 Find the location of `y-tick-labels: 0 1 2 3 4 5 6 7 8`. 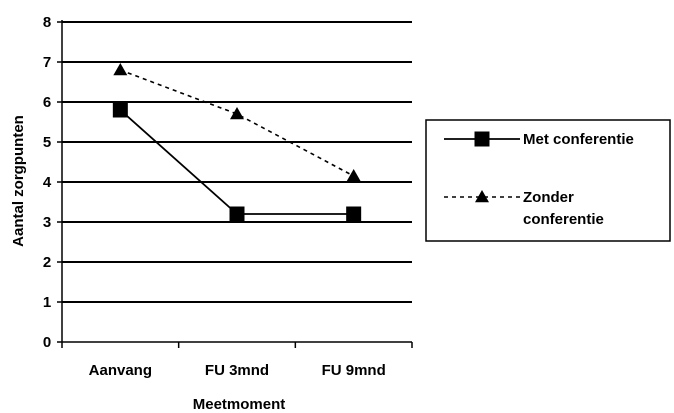

y-tick-labels: 0 1 2 3 4 5 6 7 8 is located at coordinates (47, 182).